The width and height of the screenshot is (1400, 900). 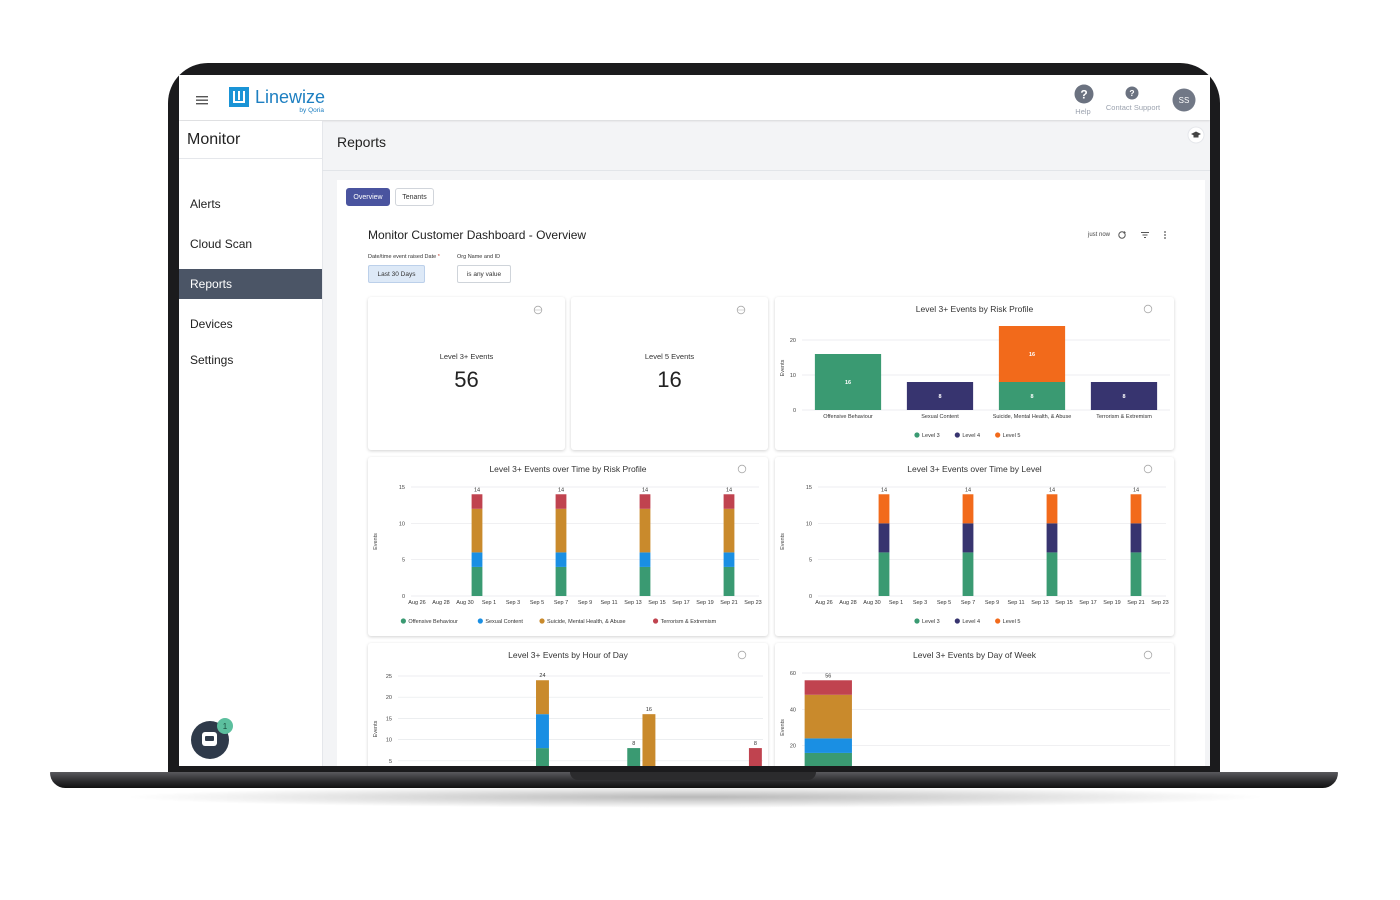 I want to click on tab: Overview, so click(x=368, y=197).